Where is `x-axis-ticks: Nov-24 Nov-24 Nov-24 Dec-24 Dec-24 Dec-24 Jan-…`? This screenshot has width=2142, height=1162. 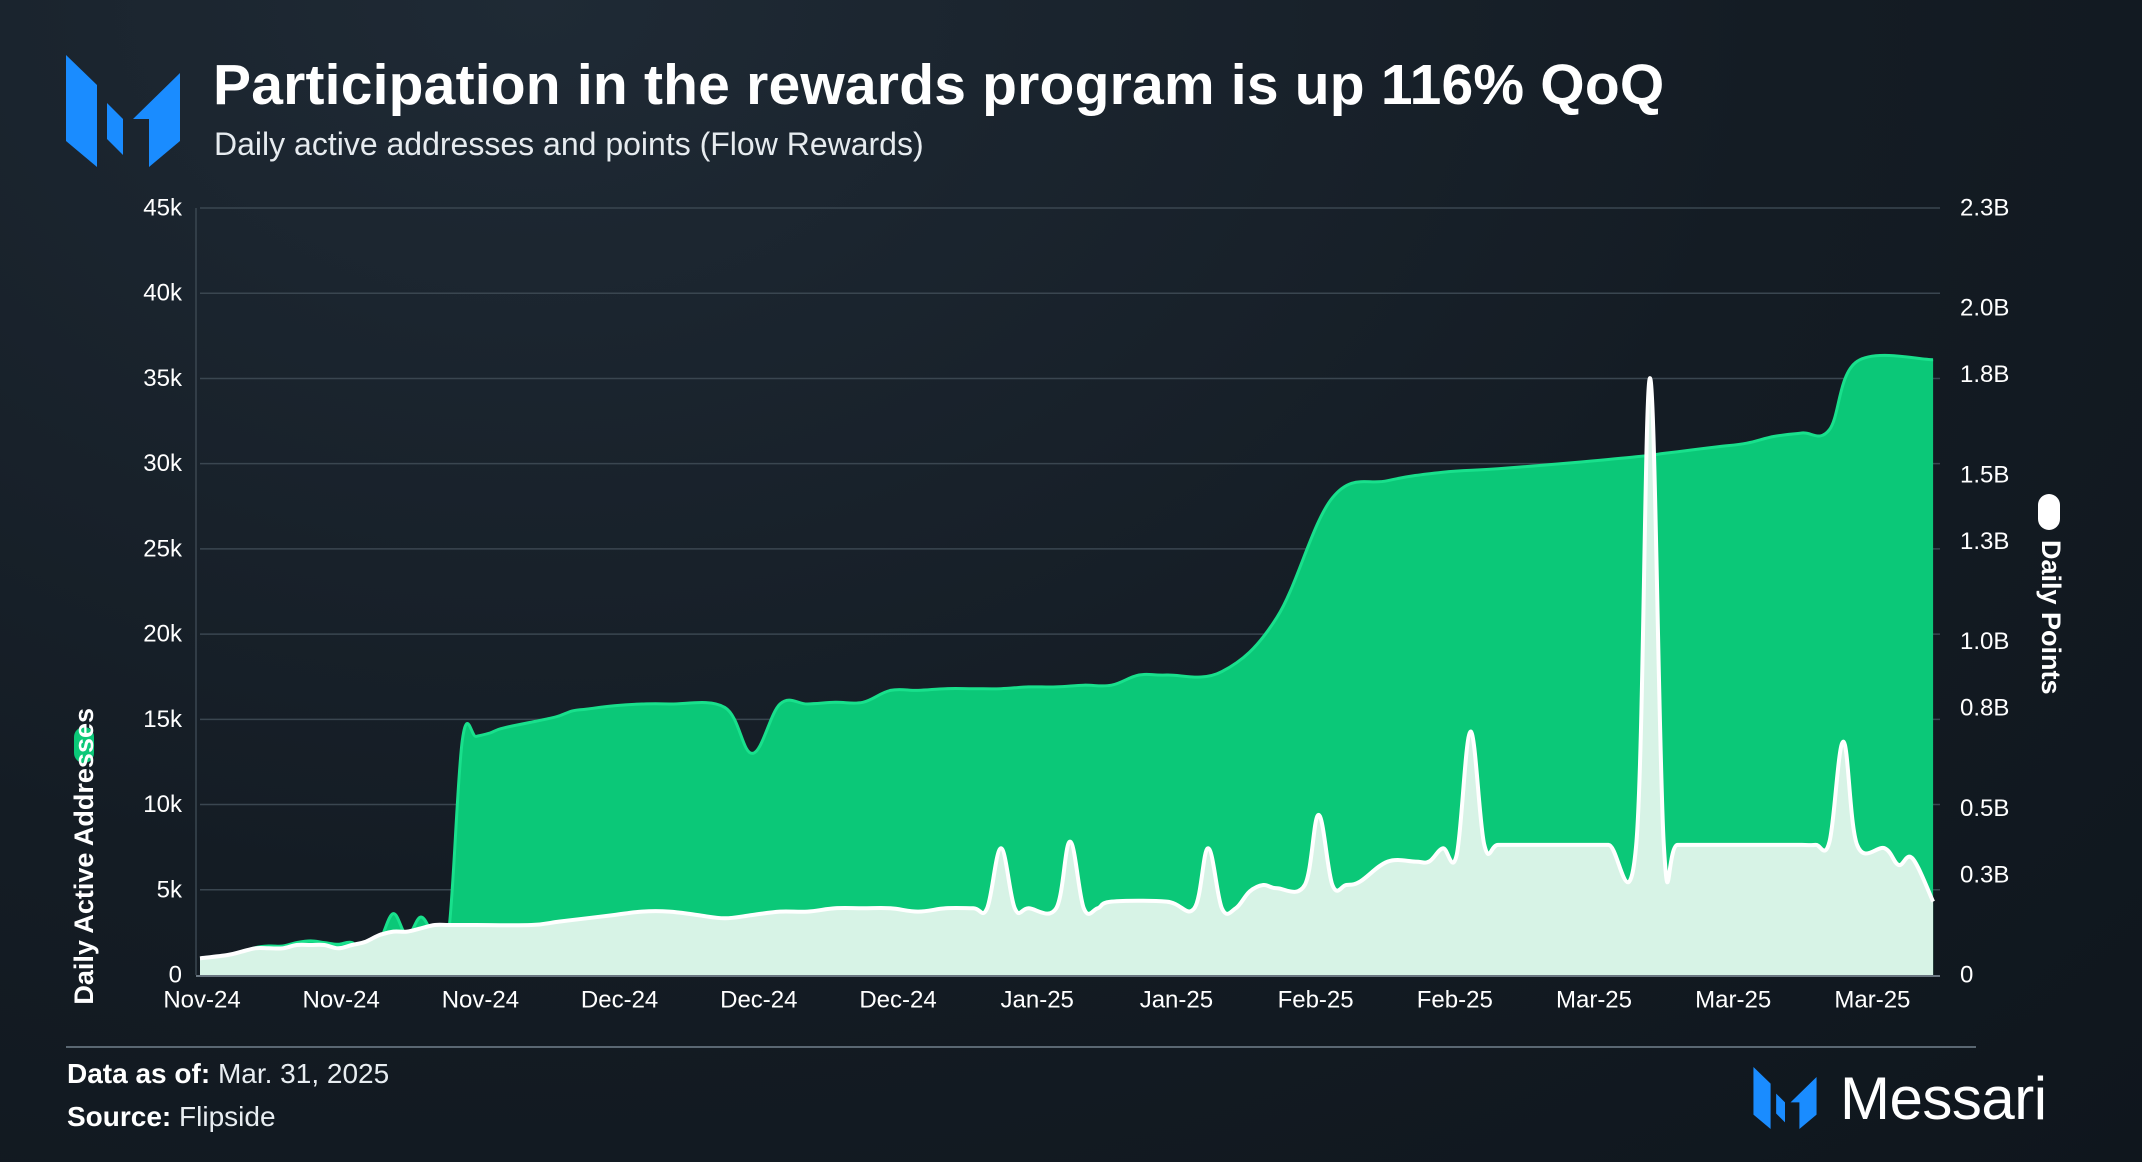
x-axis-ticks: Nov-24 Nov-24 Nov-24 Dec-24 Dec-24 Dec-24 Jan-… is located at coordinates (1036, 1000).